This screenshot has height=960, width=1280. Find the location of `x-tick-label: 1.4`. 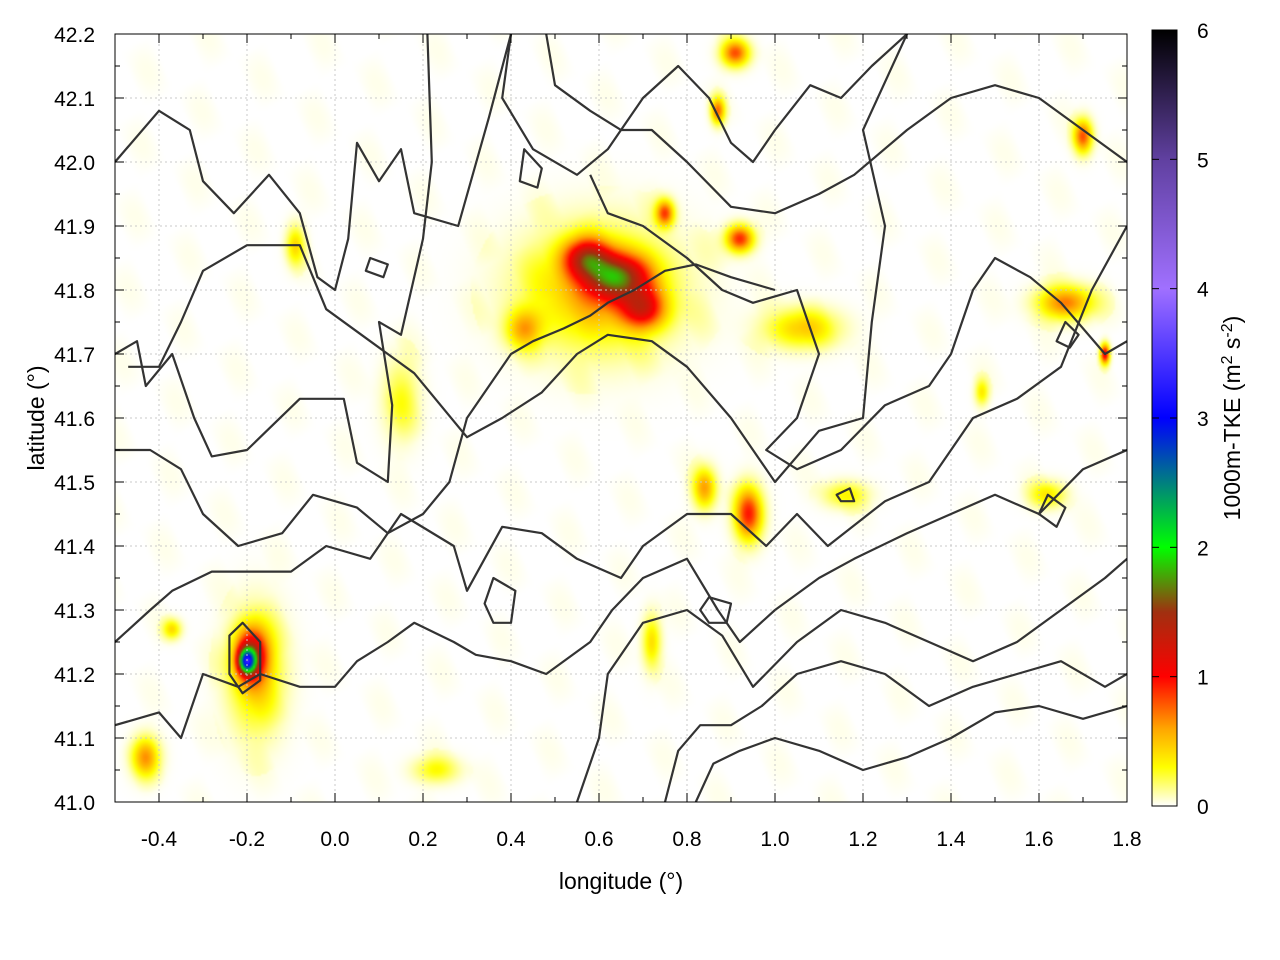

x-tick-label: 1.4 is located at coordinates (951, 839).